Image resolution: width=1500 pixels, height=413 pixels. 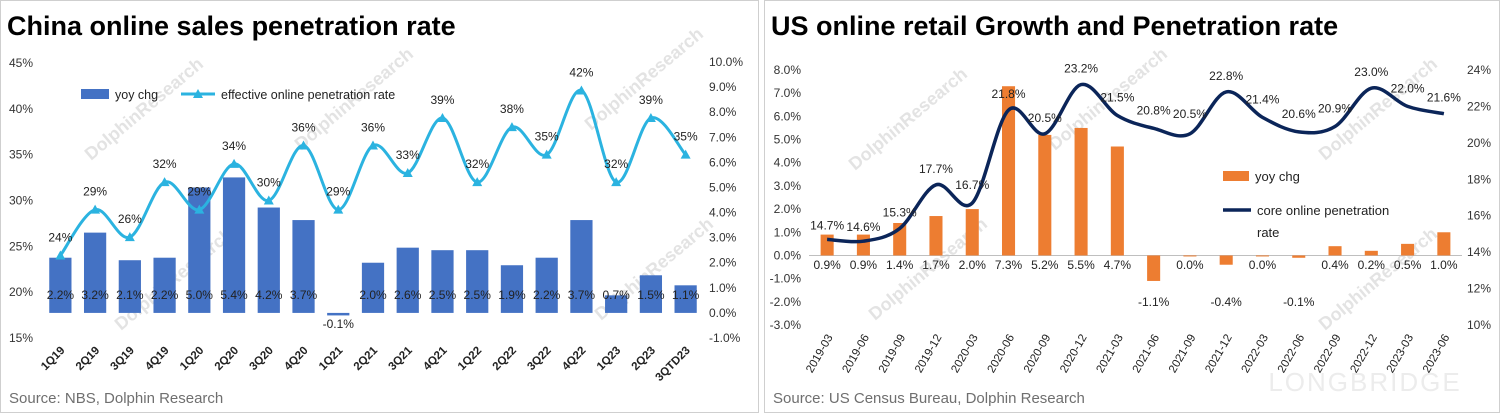 I want to click on line-data-label: 21.6%, so click(x=1444, y=98).